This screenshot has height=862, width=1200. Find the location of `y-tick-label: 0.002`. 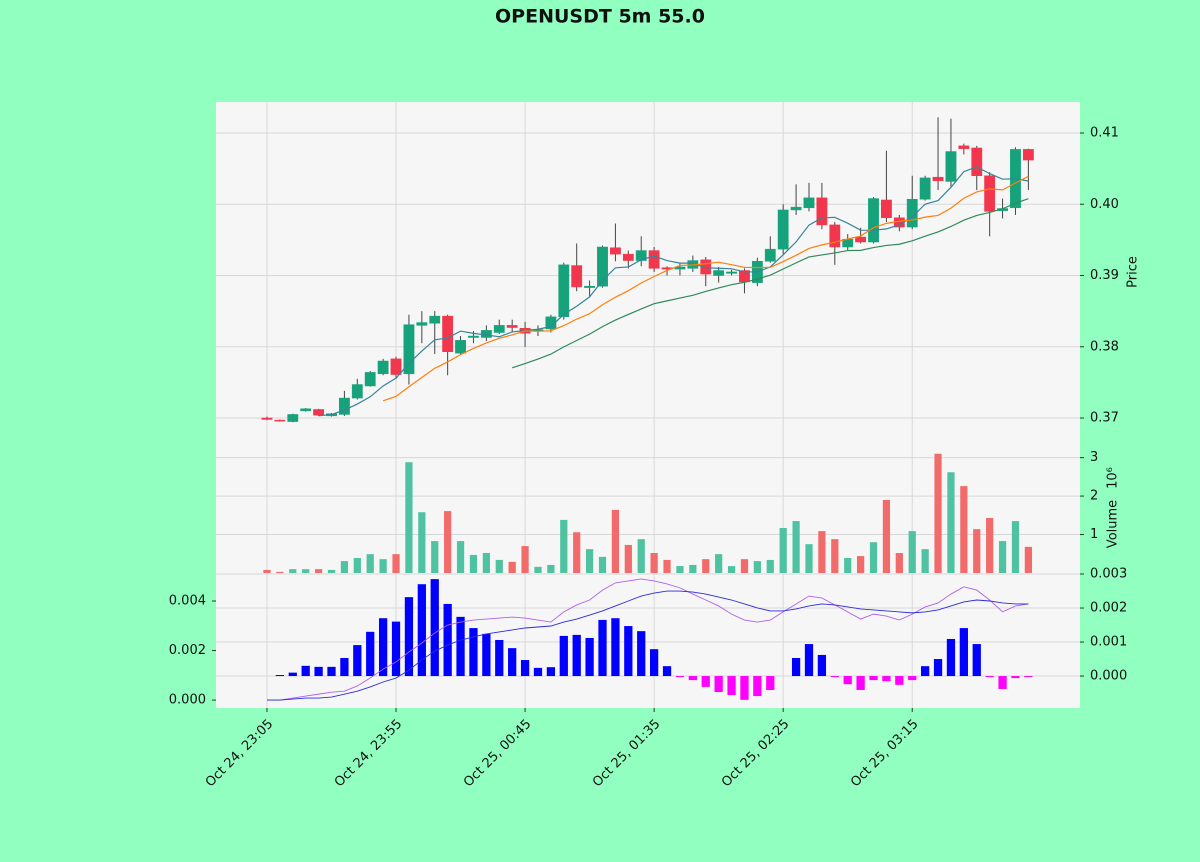

y-tick-label: 0.002 is located at coordinates (187, 650).